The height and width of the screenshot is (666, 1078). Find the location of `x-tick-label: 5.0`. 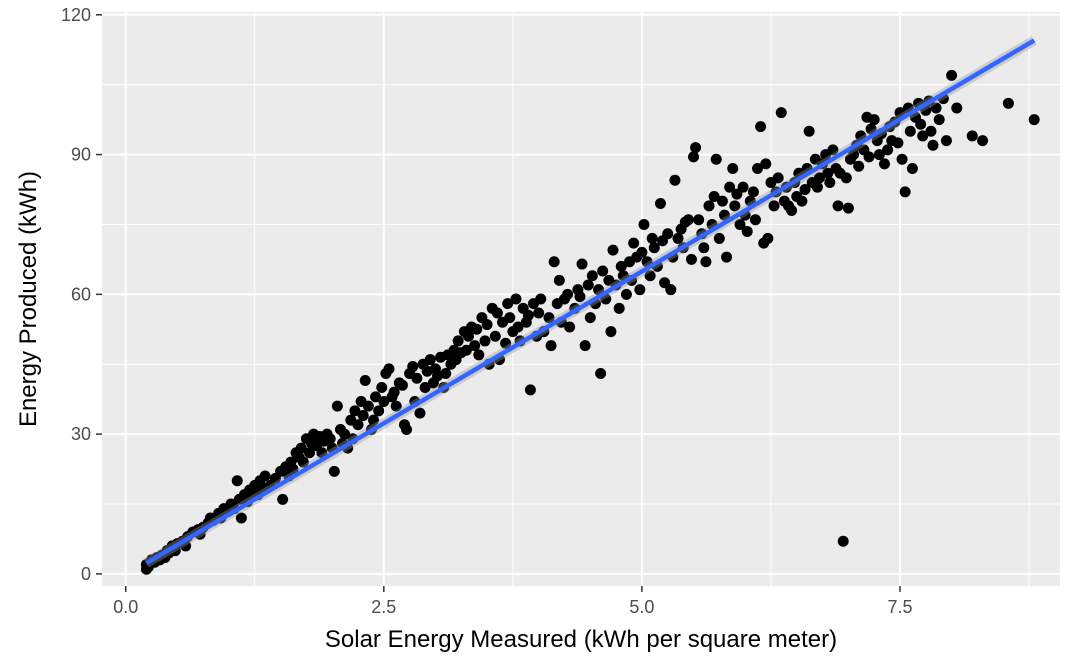

x-tick-label: 5.0 is located at coordinates (641, 607).